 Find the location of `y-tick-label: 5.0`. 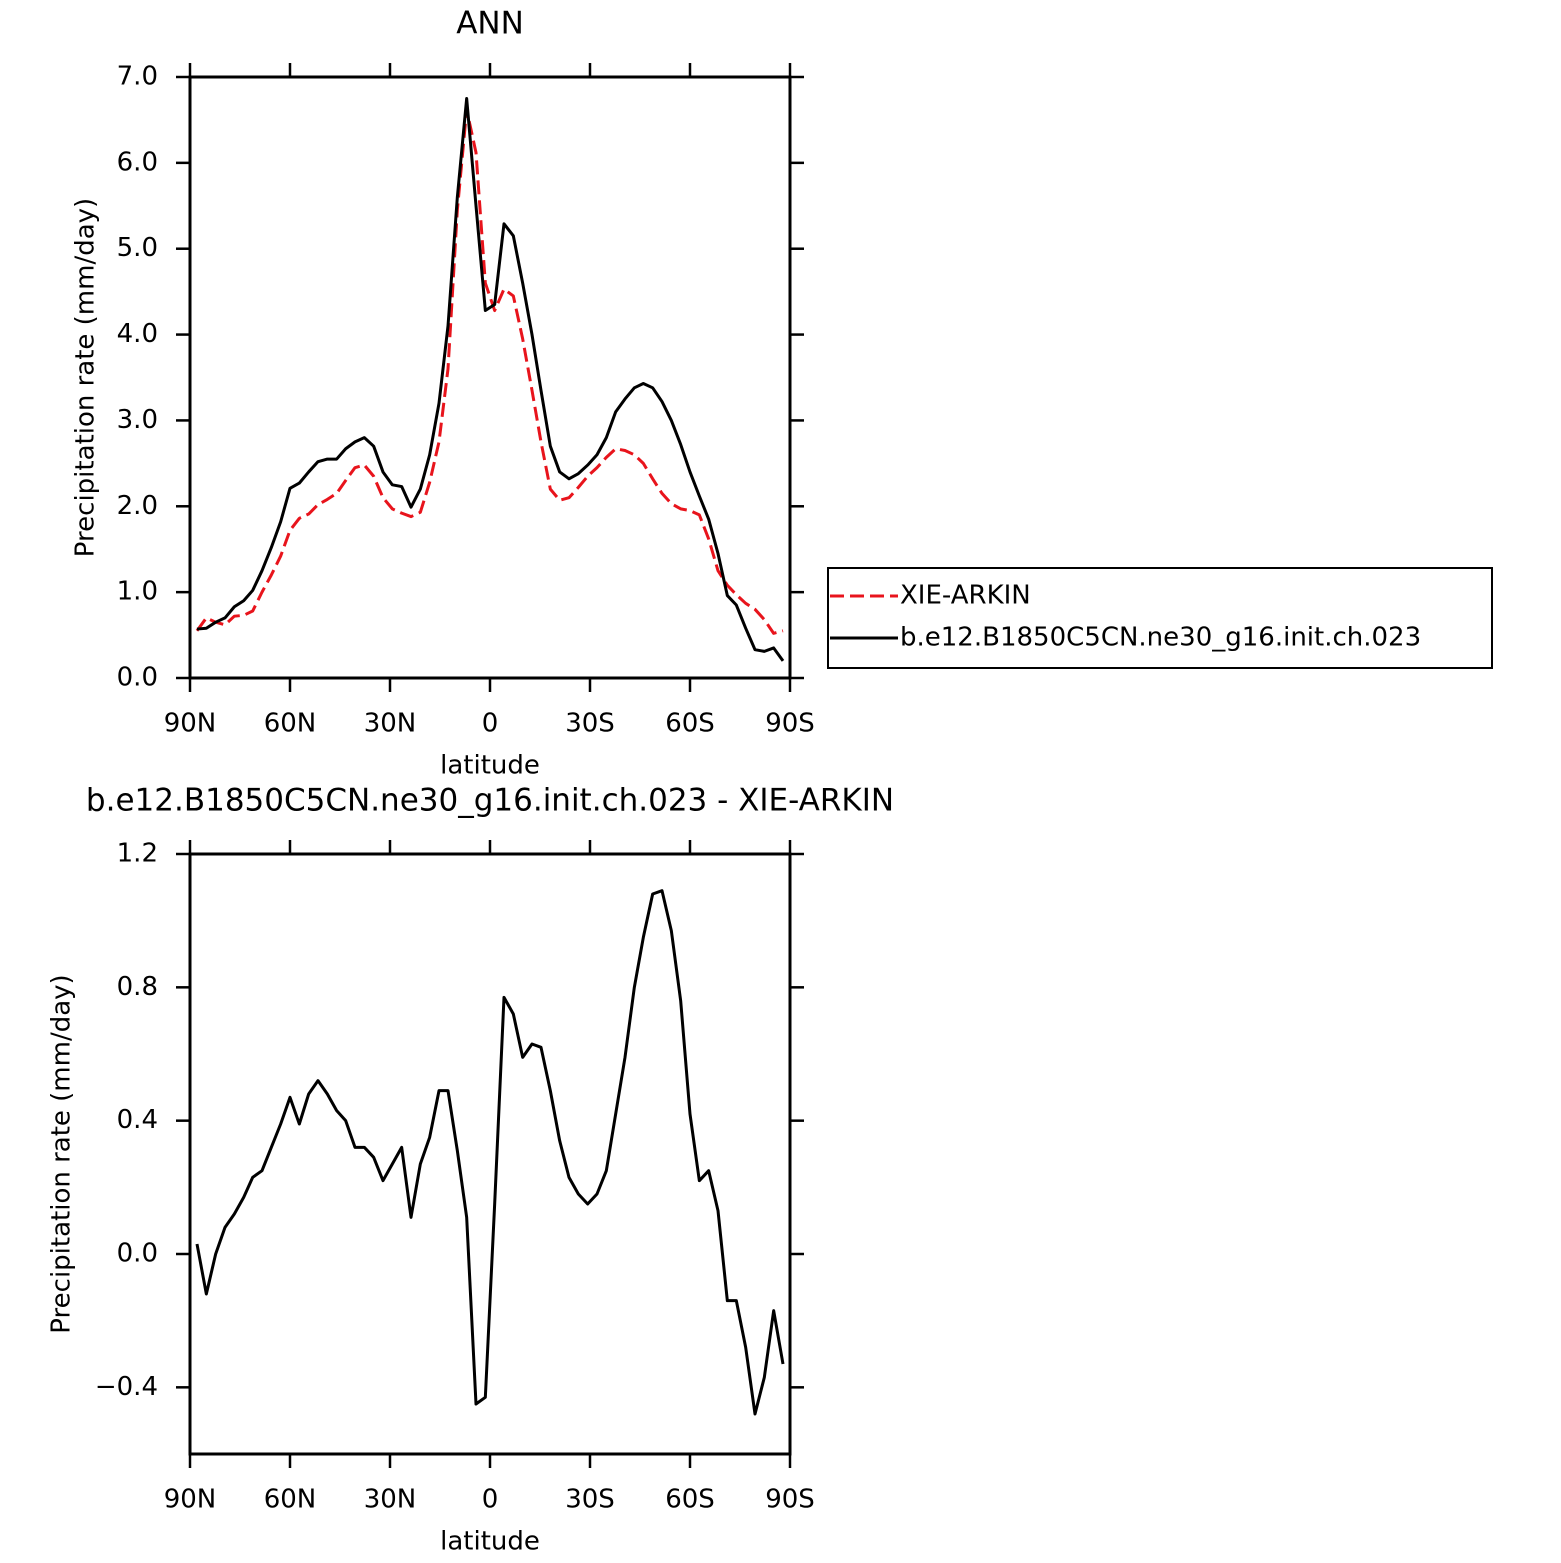

y-tick-label: 5.0 is located at coordinates (137, 248).